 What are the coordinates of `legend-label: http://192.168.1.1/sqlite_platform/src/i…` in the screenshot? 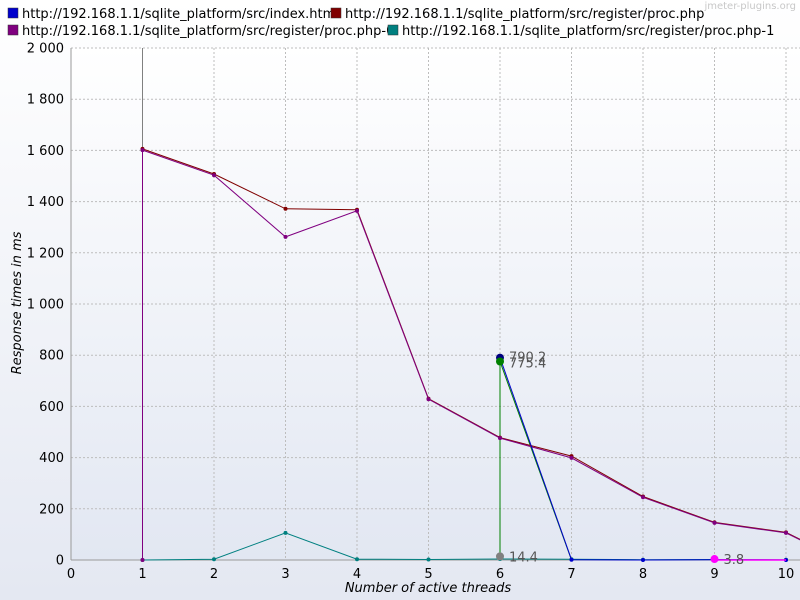 It's located at (180, 14).